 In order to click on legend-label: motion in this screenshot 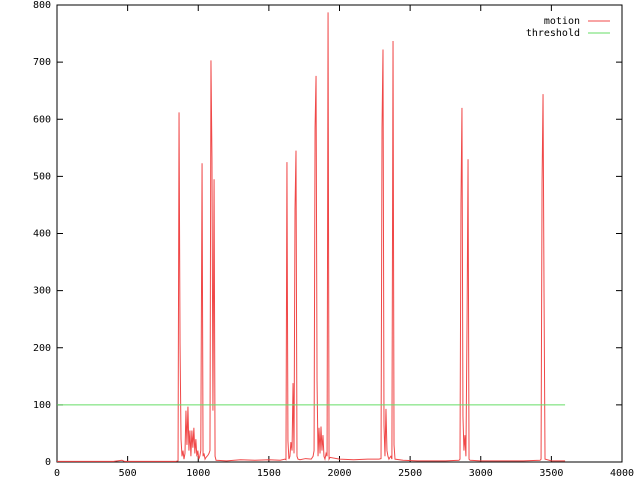, I will do `click(562, 21)`.